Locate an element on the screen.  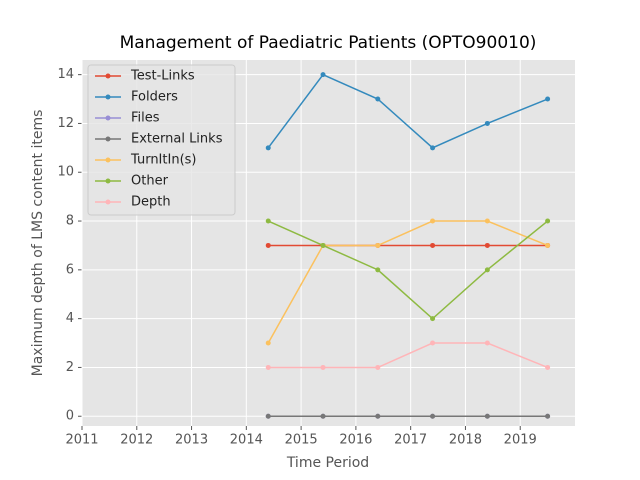
x-tick-label: 2017 is located at coordinates (410, 440).